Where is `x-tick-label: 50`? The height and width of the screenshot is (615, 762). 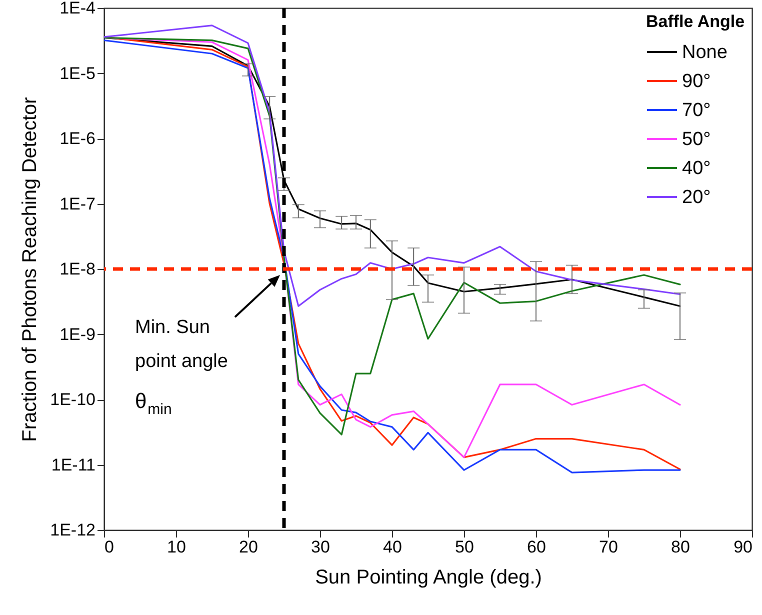
x-tick-label: 50 is located at coordinates (464, 547).